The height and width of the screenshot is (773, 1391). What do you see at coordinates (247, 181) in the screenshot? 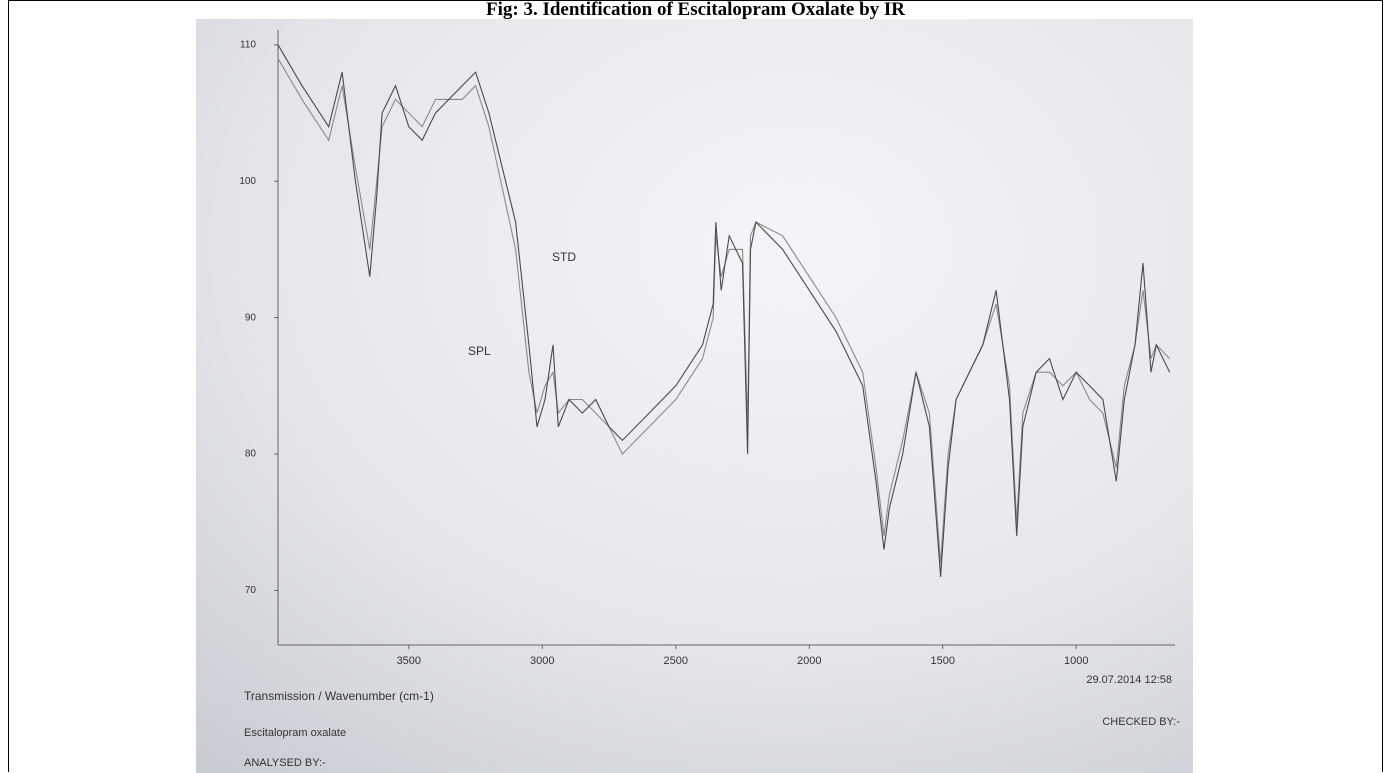
I see `y-tick-label: 100` at bounding box center [247, 181].